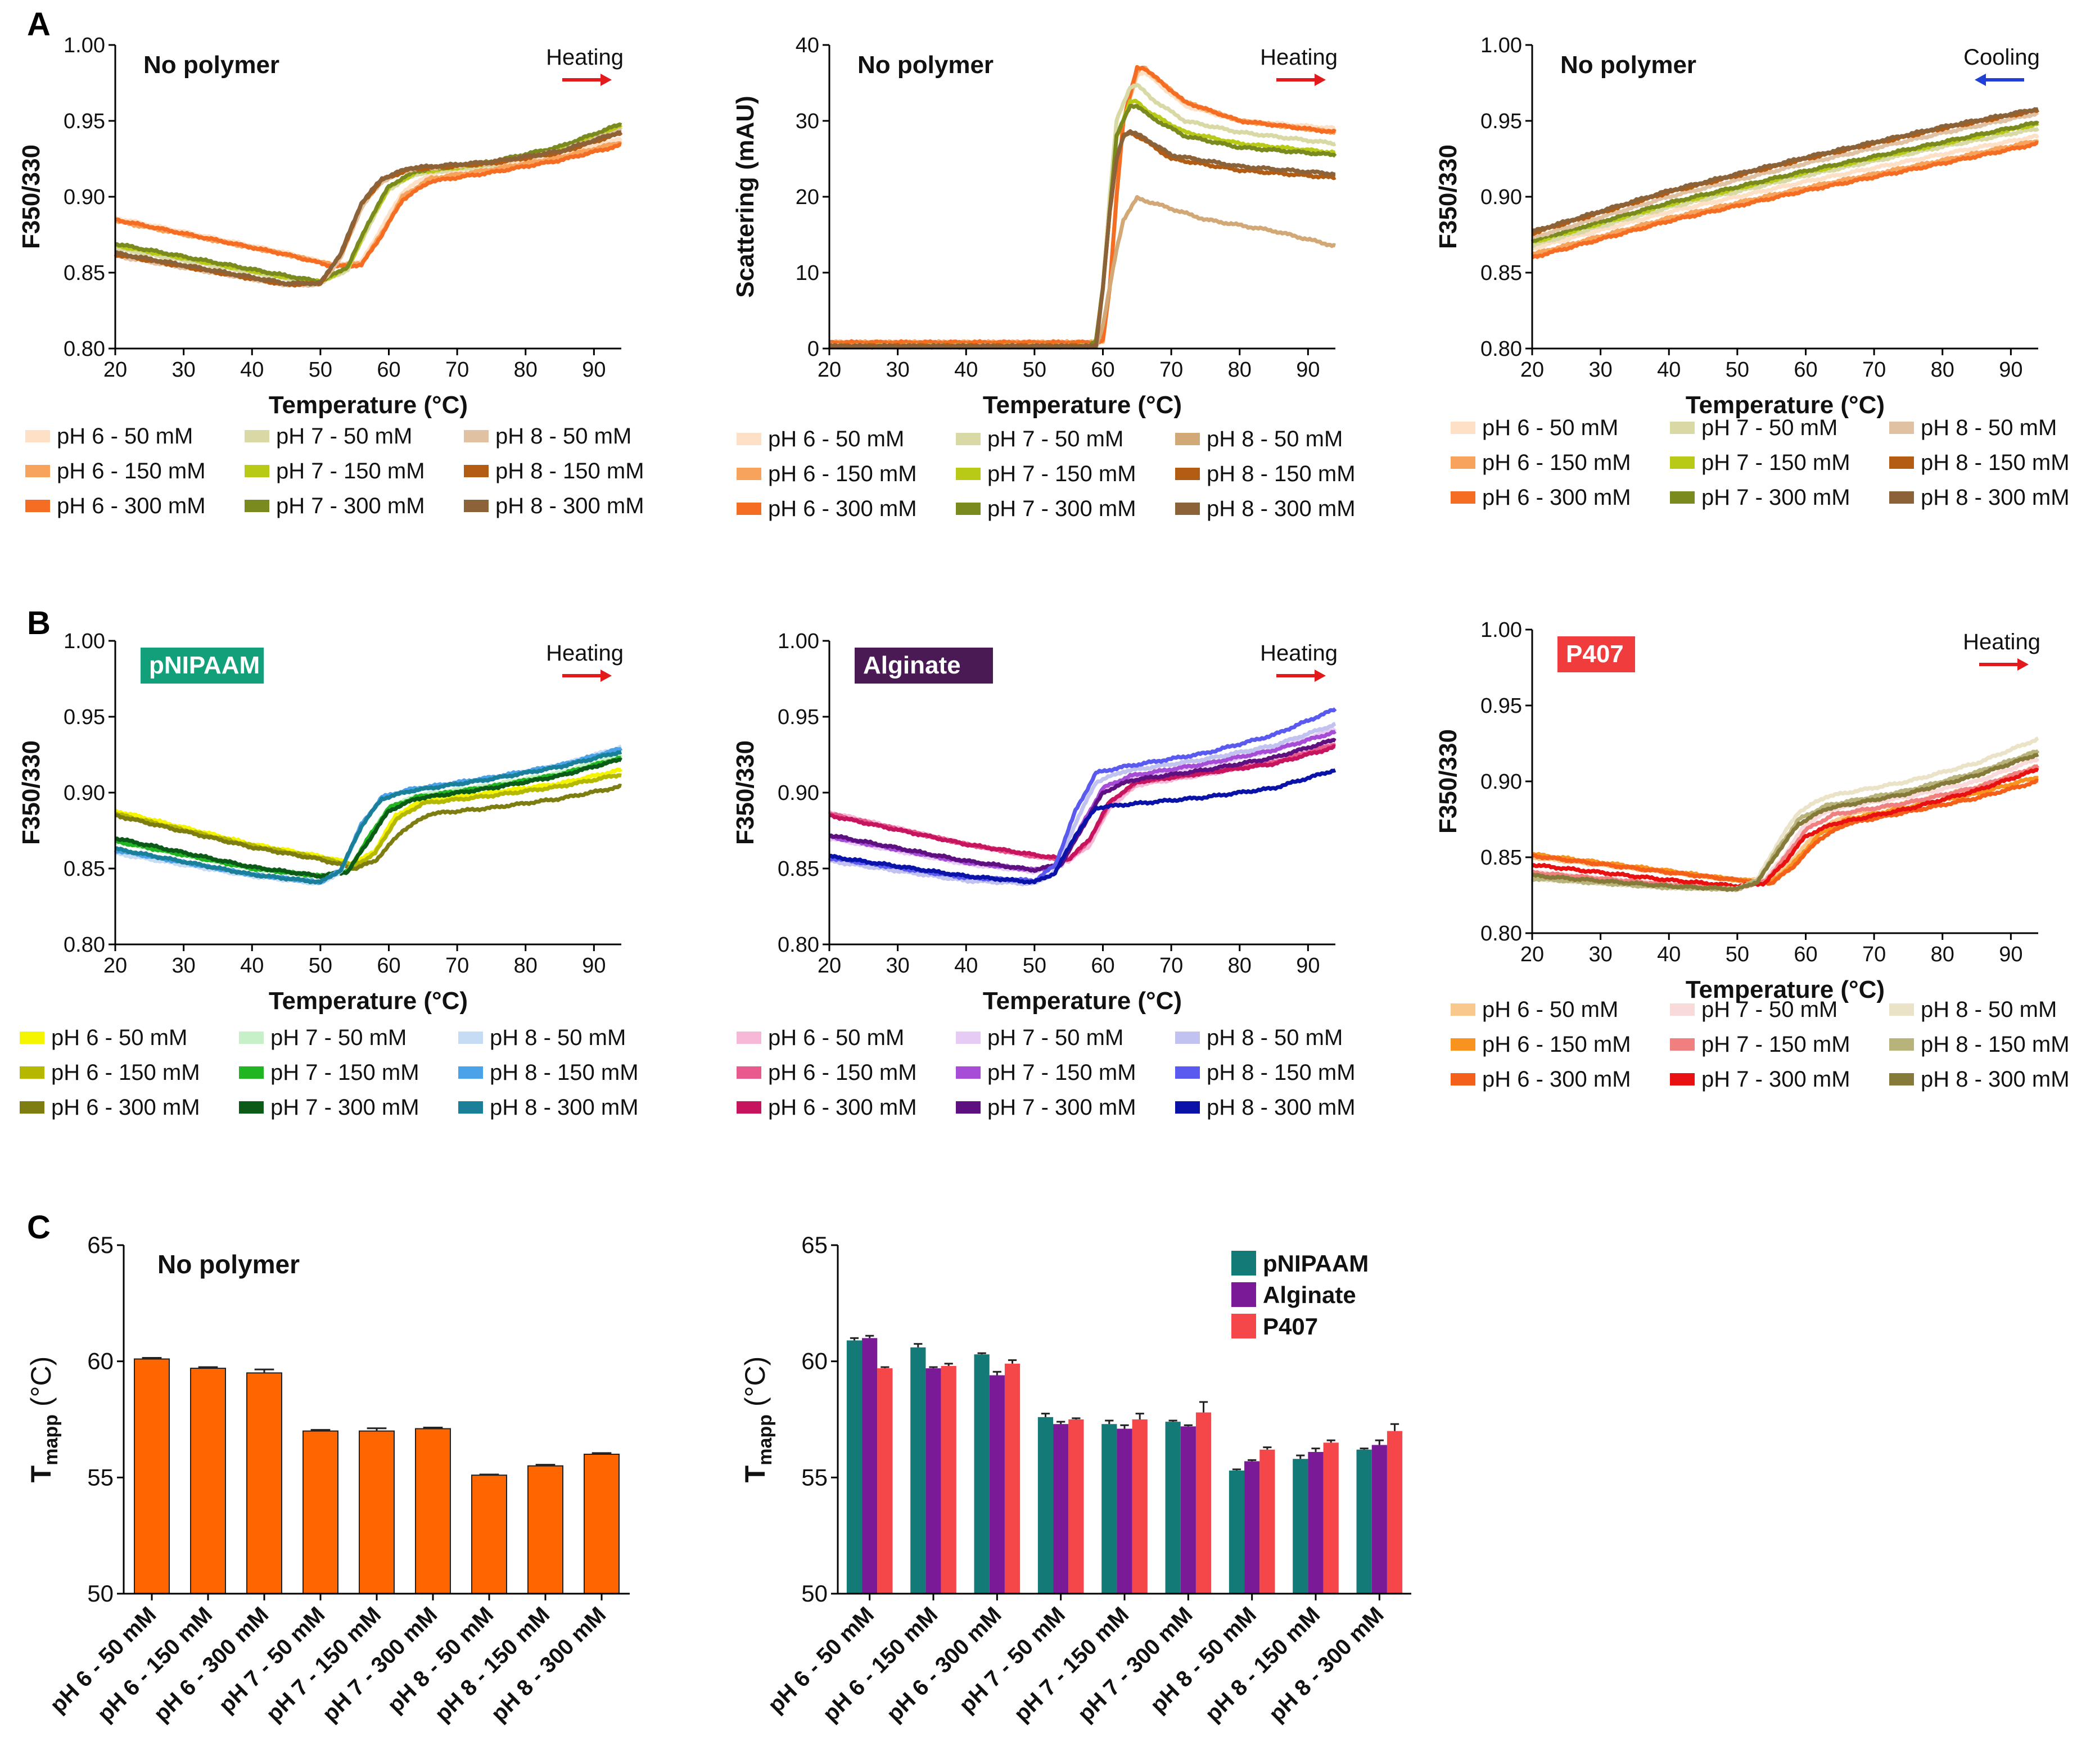 The image size is (2086, 1764). I want to click on y-tick-label-b1-1: 0.85, so click(84, 869).